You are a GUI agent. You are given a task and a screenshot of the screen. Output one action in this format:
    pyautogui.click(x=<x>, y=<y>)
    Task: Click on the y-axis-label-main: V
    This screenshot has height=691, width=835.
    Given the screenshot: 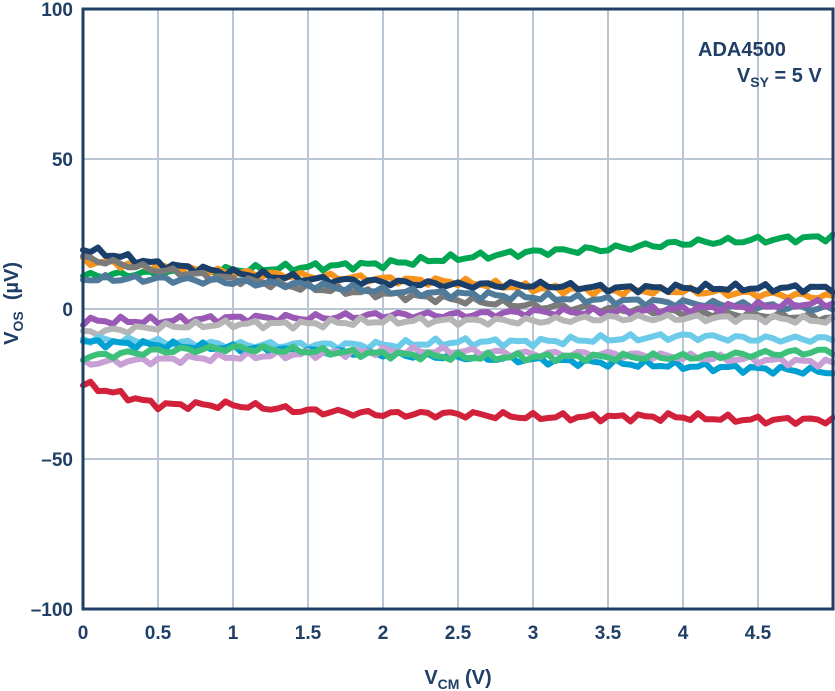 What is the action you would take?
    pyautogui.click(x=12, y=338)
    